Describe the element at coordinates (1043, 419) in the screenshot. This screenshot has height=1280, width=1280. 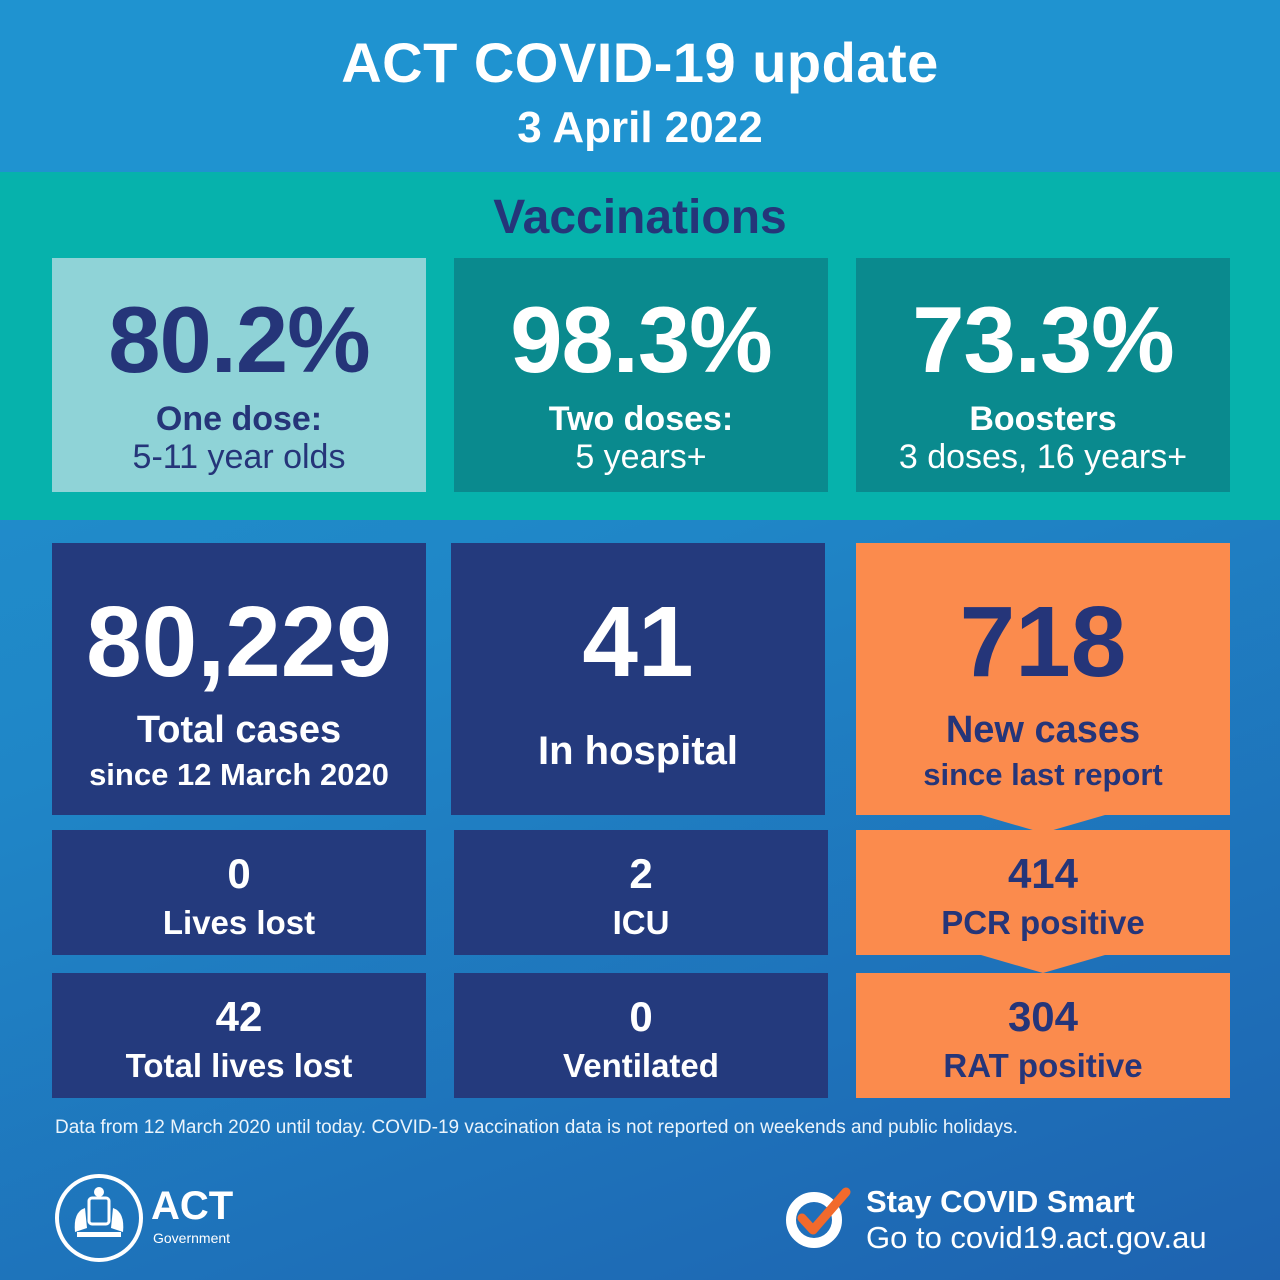
I see `vacc-boosters-label: Boosters` at that location.